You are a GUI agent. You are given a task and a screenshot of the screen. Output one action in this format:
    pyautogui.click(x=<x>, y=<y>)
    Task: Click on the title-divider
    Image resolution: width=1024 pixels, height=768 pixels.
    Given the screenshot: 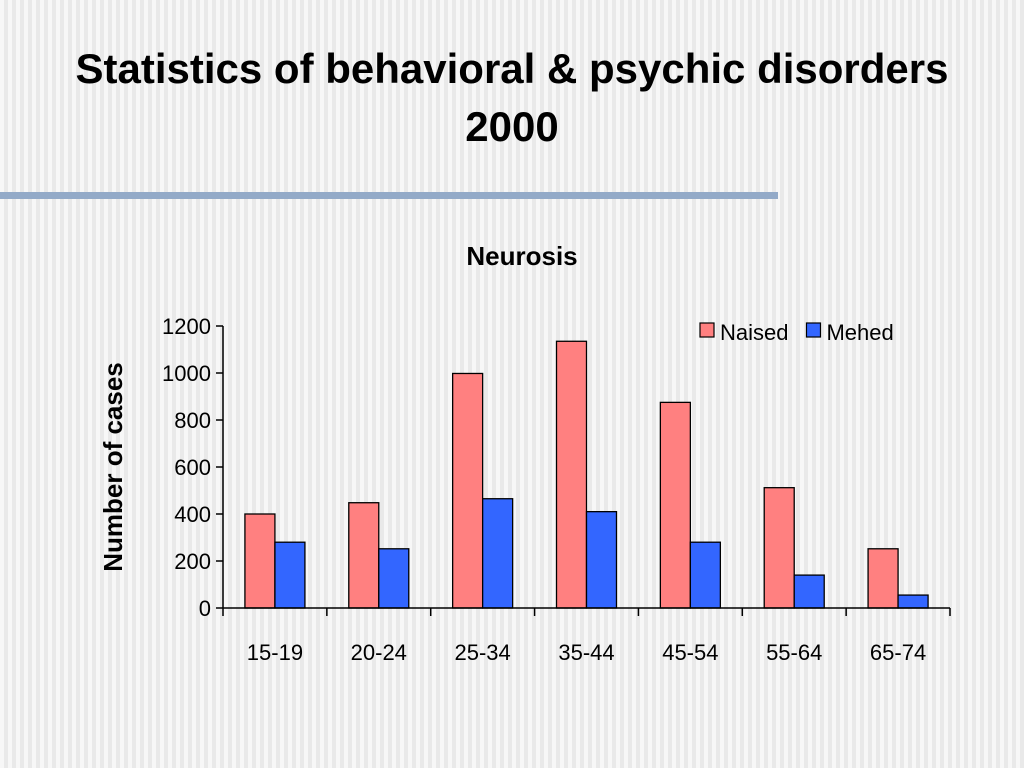 What is the action you would take?
    pyautogui.click(x=389, y=195)
    